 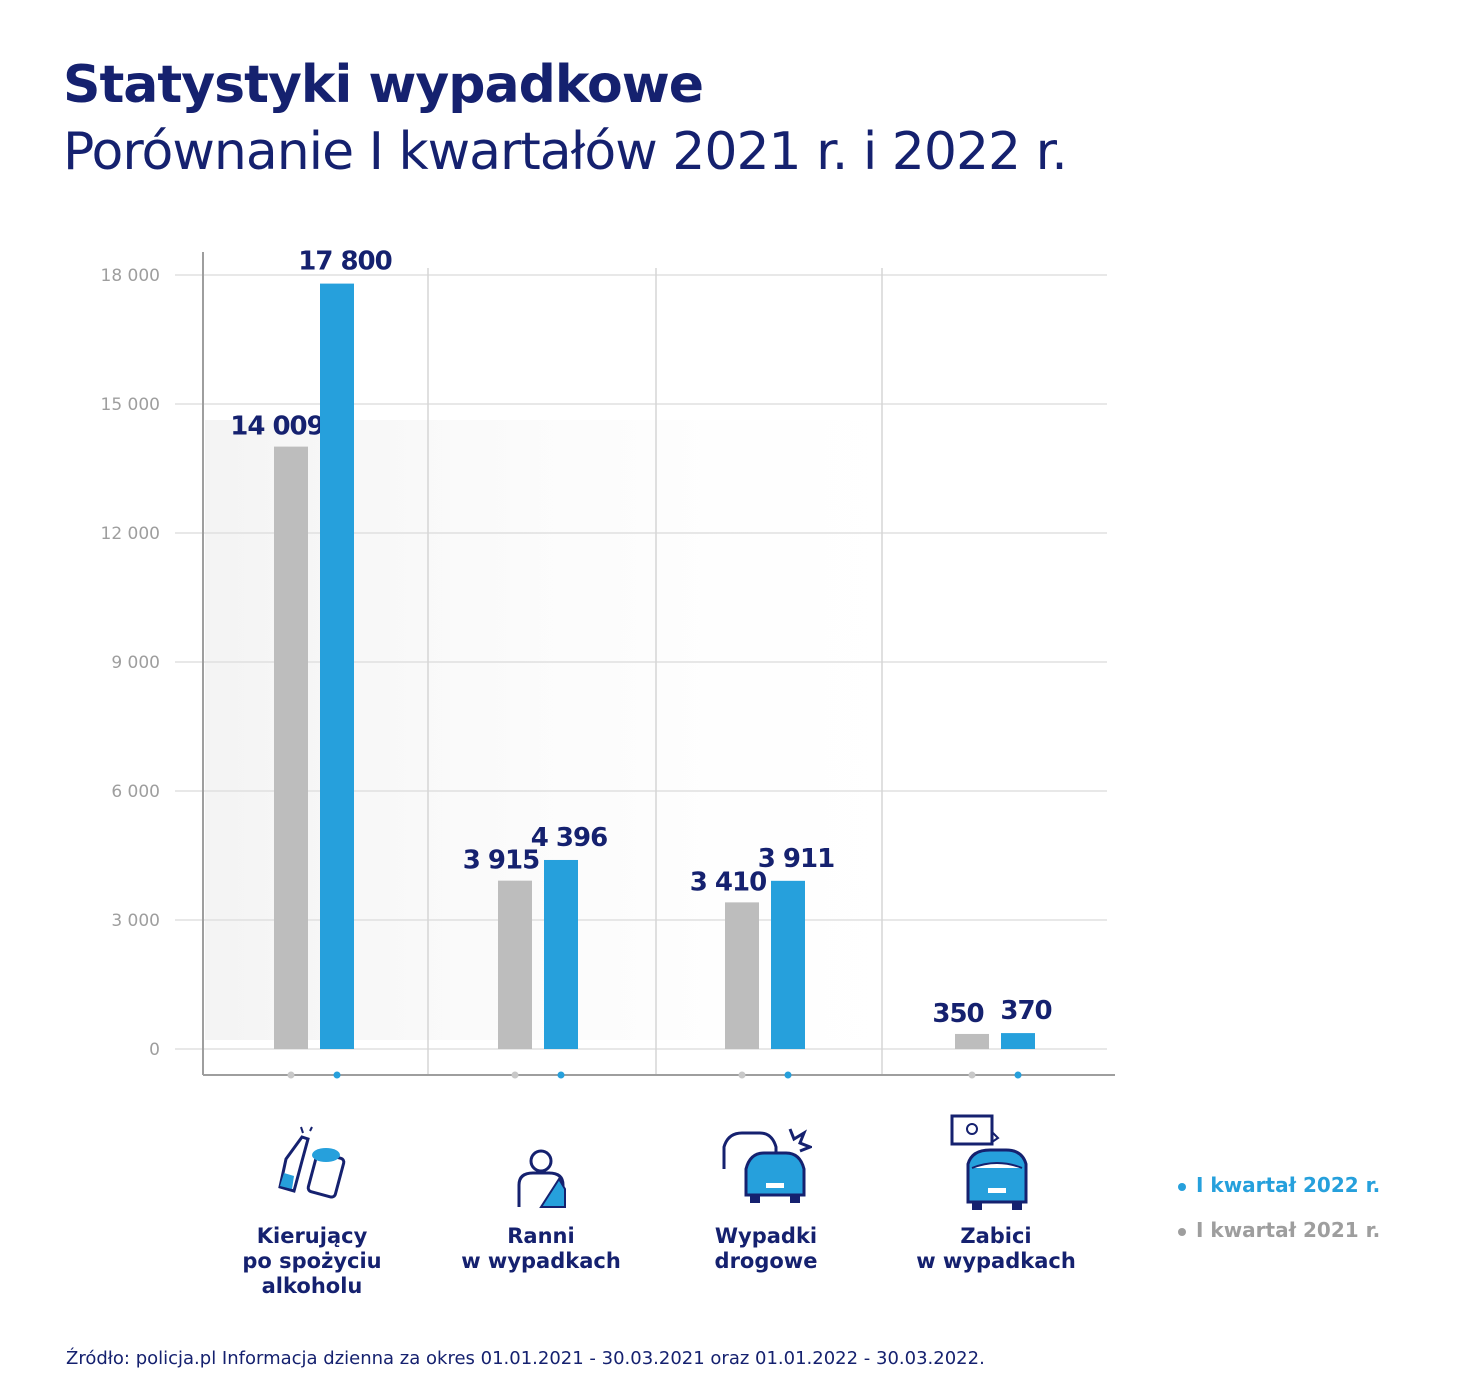 What do you see at coordinates (766, 1236) in the screenshot?
I see `category-label-line: Wypadki` at bounding box center [766, 1236].